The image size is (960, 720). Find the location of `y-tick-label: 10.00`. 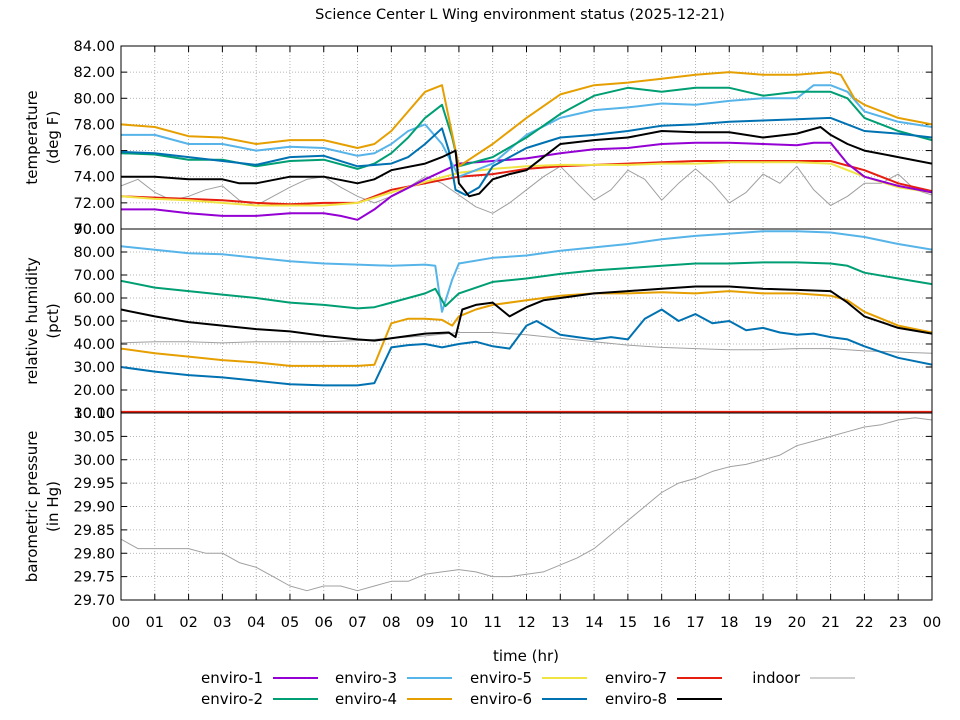

y-tick-label: 10.00 is located at coordinates (94, 414).